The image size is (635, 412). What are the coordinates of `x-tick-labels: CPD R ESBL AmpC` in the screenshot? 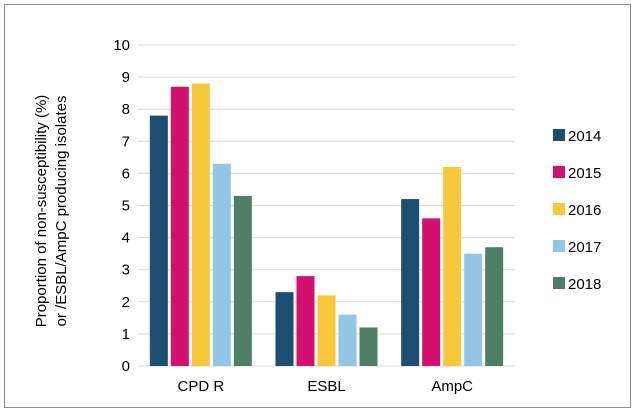 It's located at (325, 386).